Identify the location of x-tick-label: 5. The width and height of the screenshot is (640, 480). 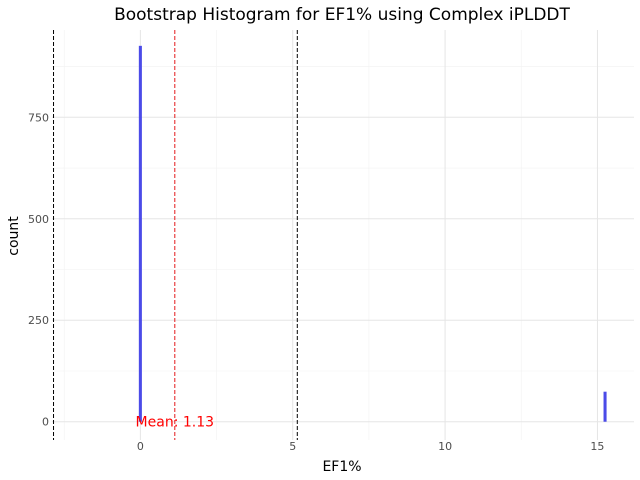
(292, 446).